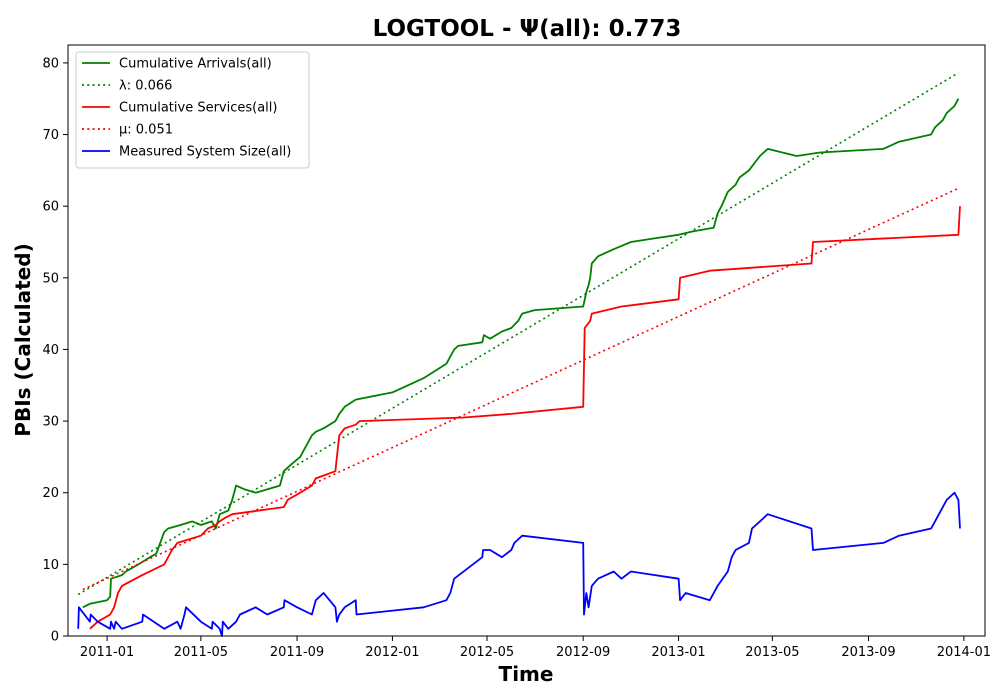 The image size is (1000, 700). I want to click on x-tick-label: 2011-09, so click(297, 652).